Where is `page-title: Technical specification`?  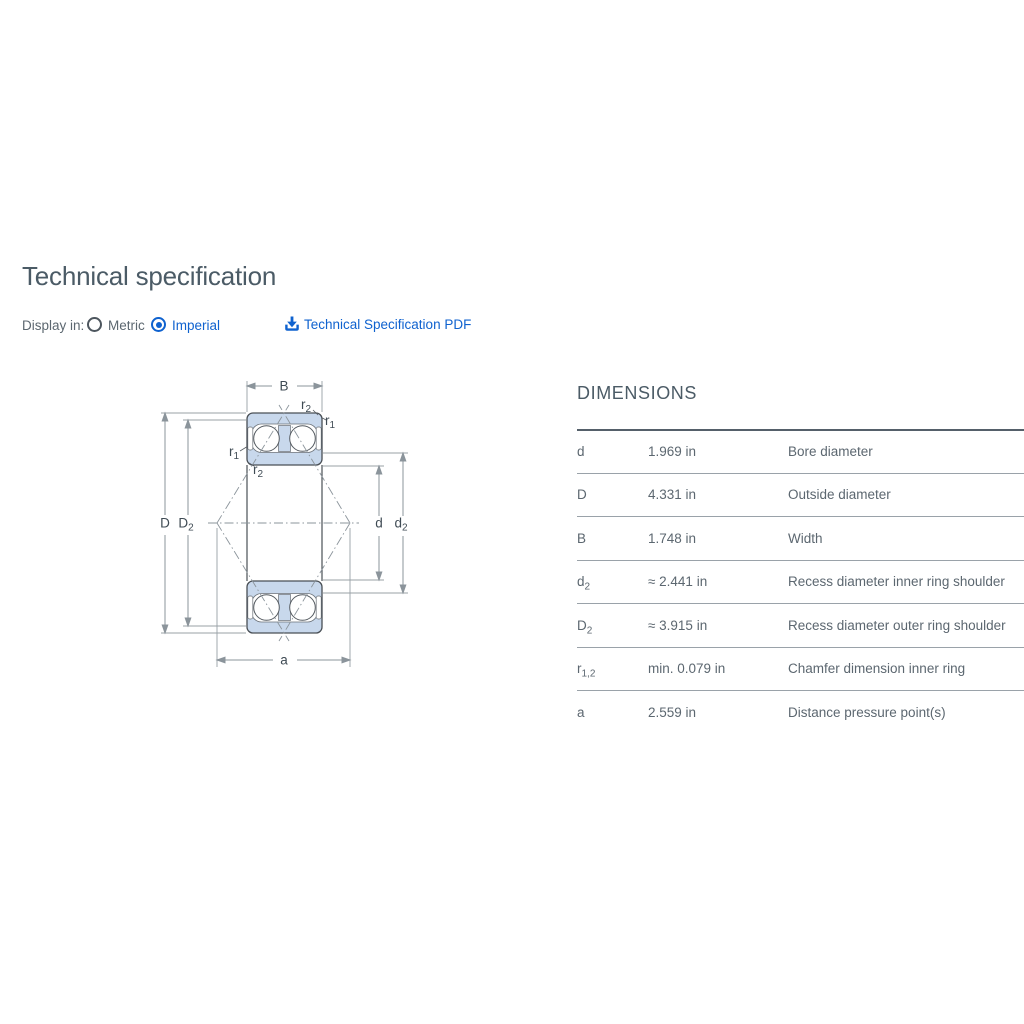 page-title: Technical specification is located at coordinates (149, 276).